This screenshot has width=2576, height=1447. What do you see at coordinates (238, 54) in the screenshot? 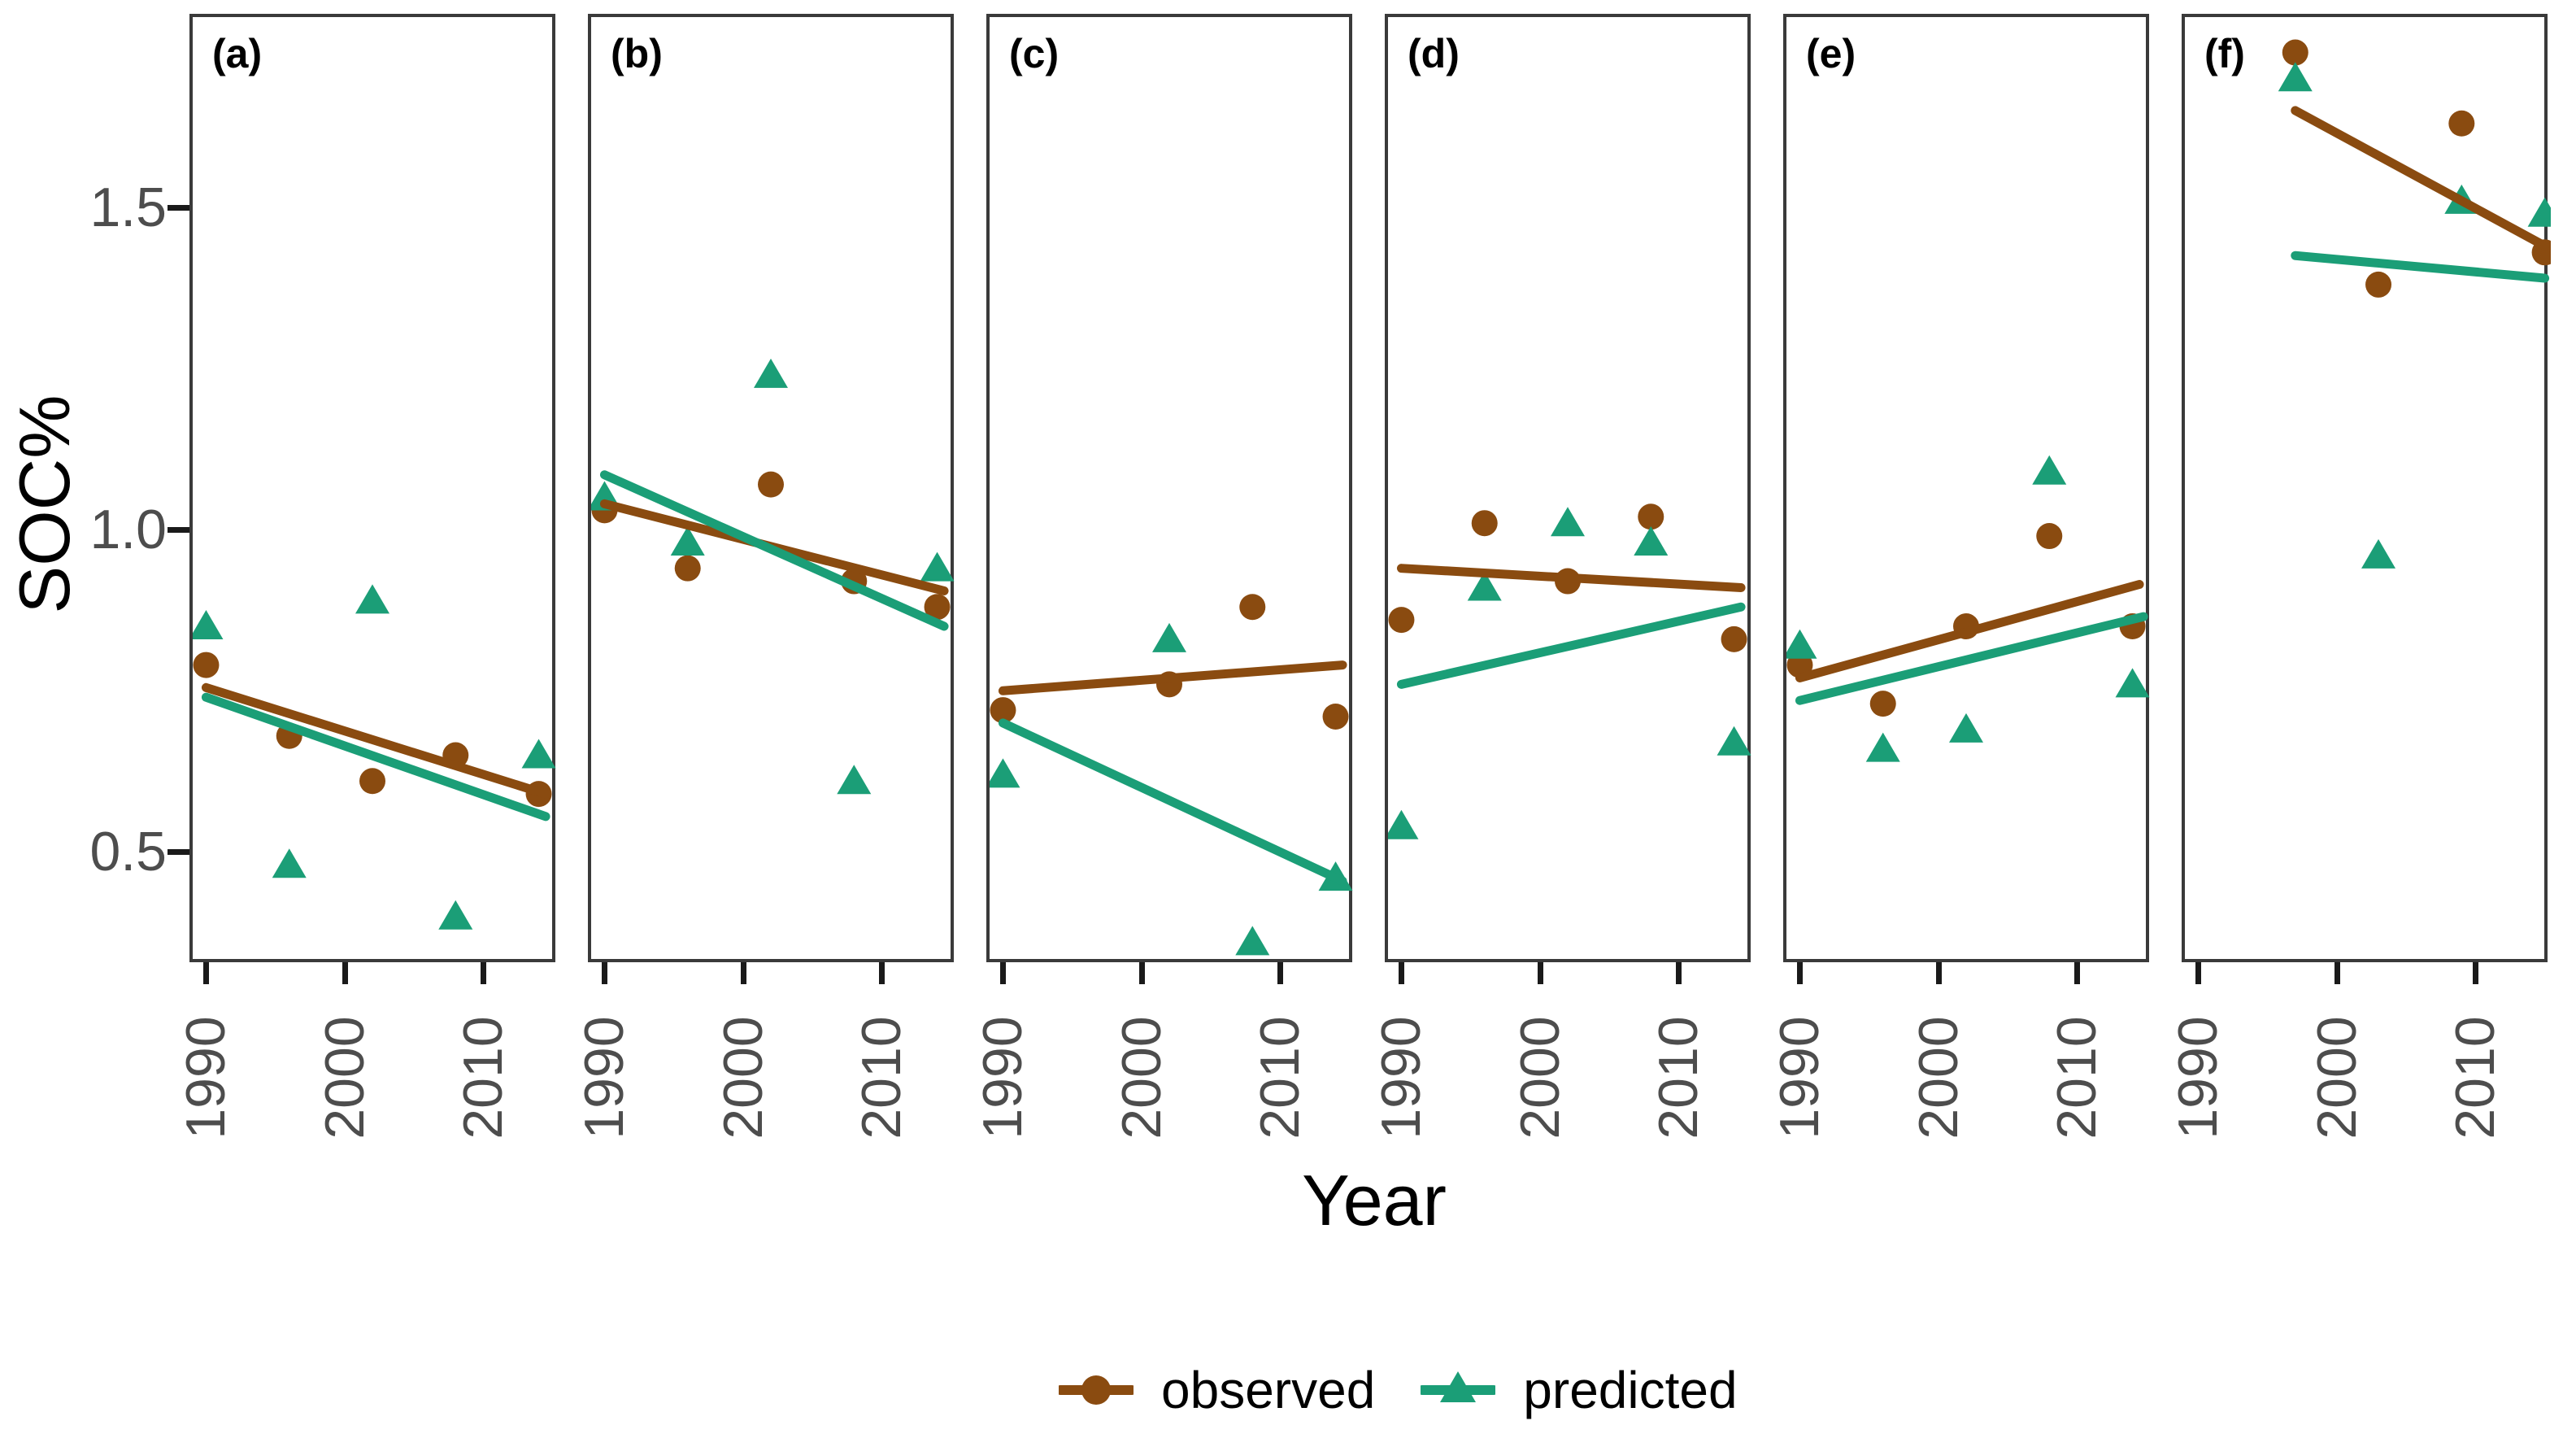
I see `panel-letter: (a)` at bounding box center [238, 54].